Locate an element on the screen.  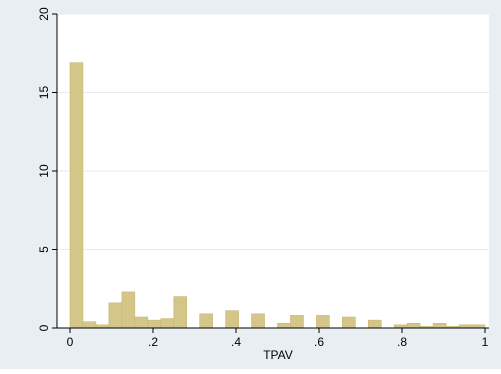
y-tick-label-3: 15 is located at coordinates (44, 93).